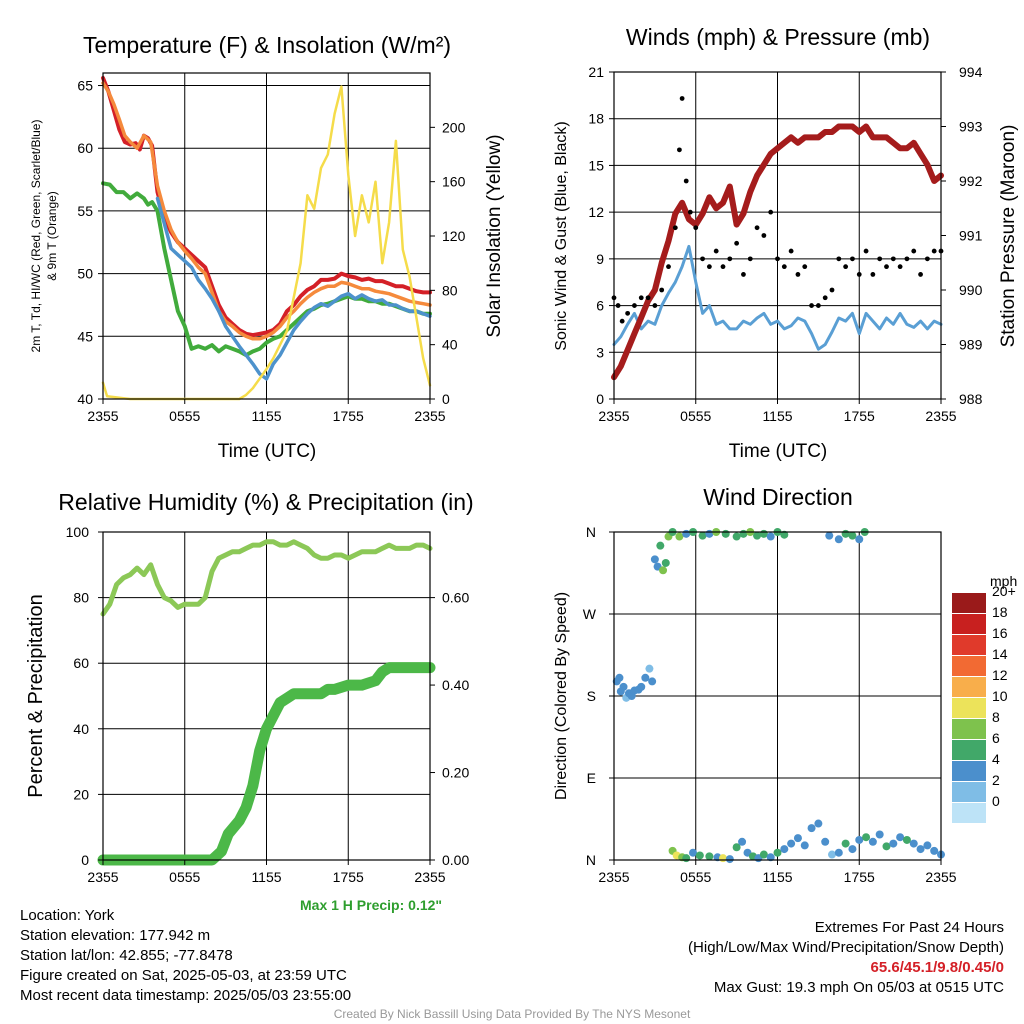 Image resolution: width=1024 pixels, height=1024 pixels. Describe the element at coordinates (859, 416) in the screenshot. I see `wind-xtick-label: 1755` at that location.